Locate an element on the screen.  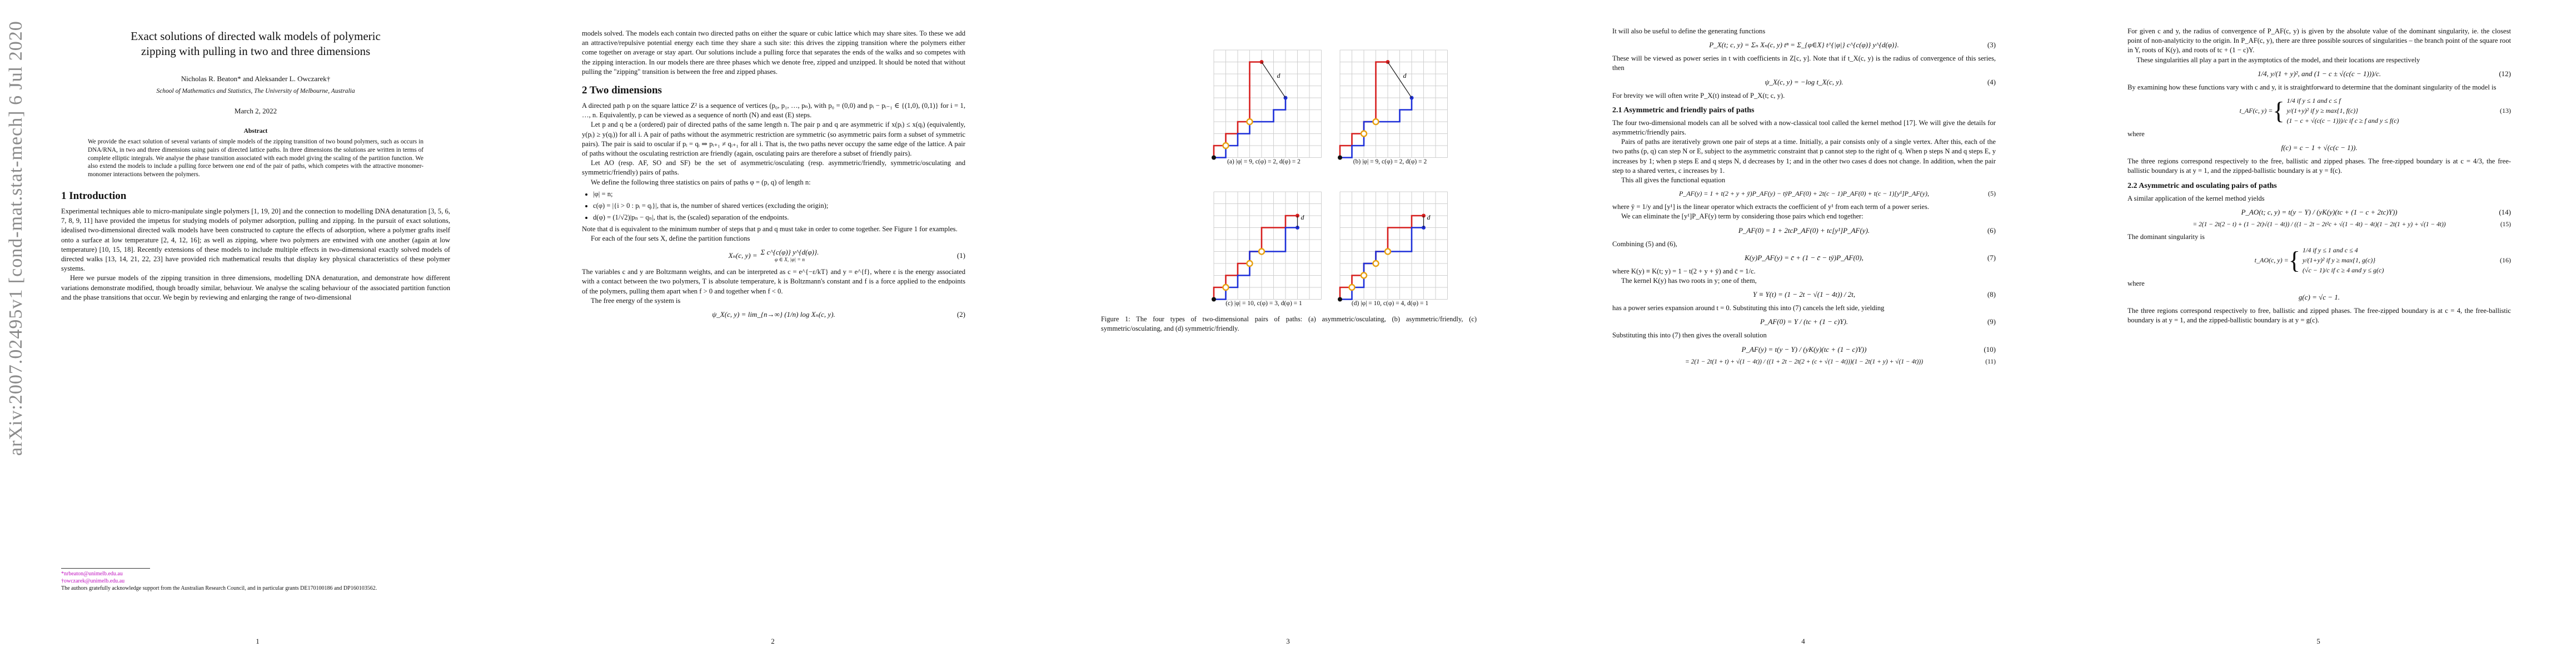
equation-number: (15) is located at coordinates (2505, 224).